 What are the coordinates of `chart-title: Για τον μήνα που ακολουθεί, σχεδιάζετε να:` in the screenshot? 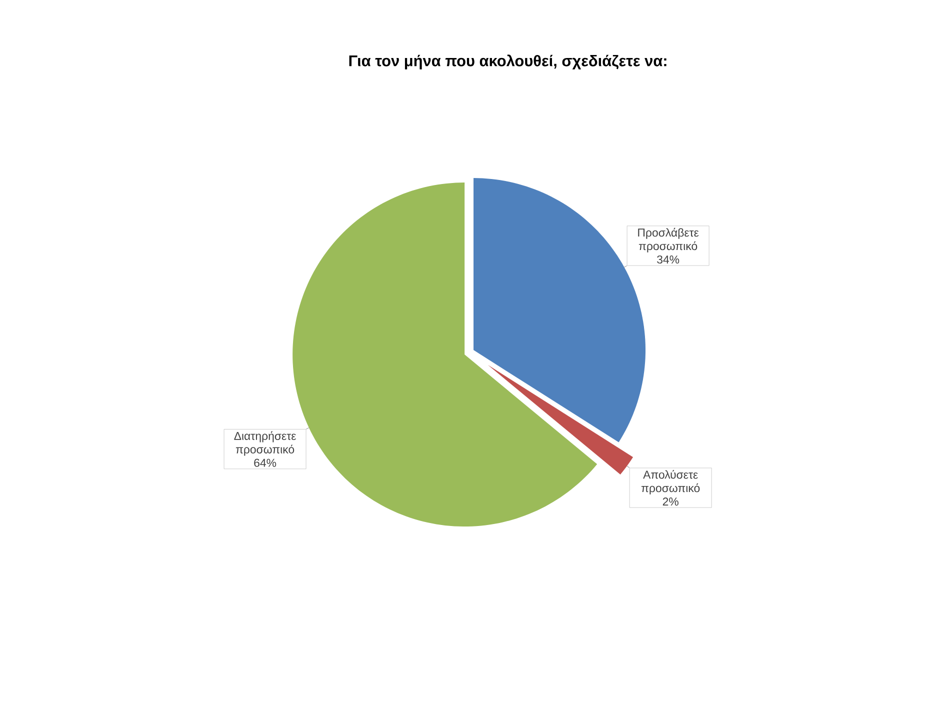 It's located at (507, 62).